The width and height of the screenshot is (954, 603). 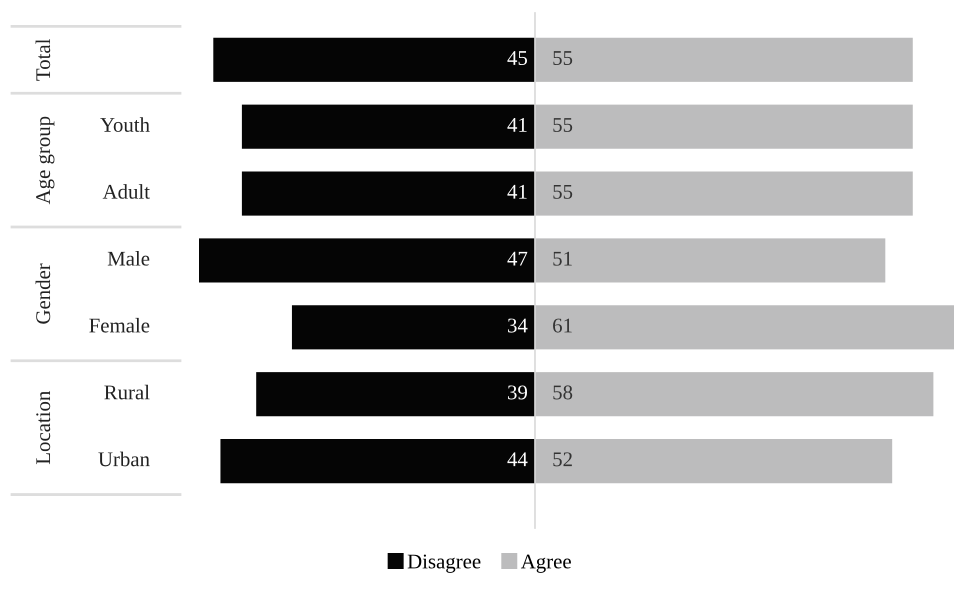 What do you see at coordinates (518, 325) in the screenshot?
I see `data-label: 34` at bounding box center [518, 325].